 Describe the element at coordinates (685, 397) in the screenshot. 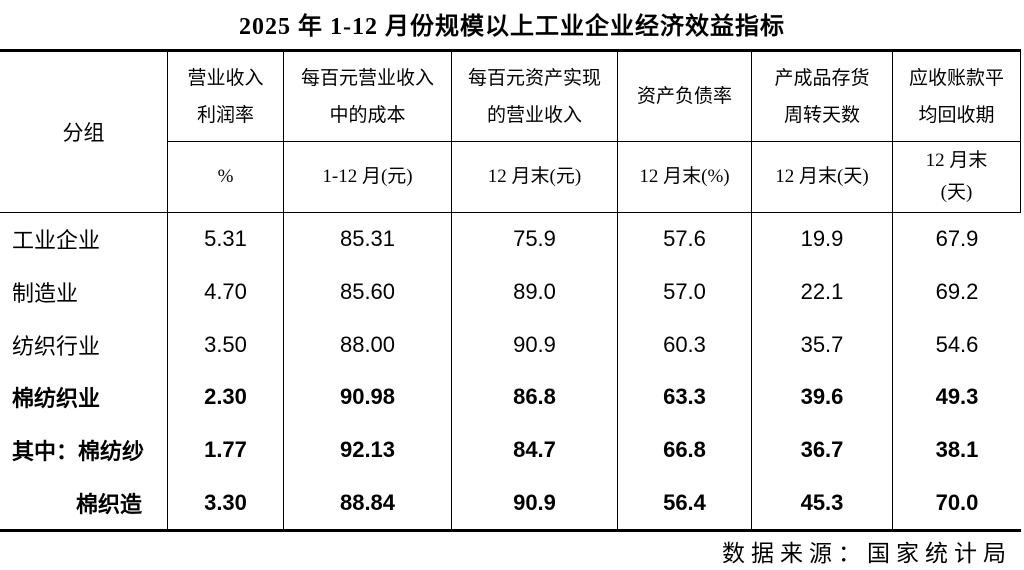

I see `cell-value: 63.3` at that location.